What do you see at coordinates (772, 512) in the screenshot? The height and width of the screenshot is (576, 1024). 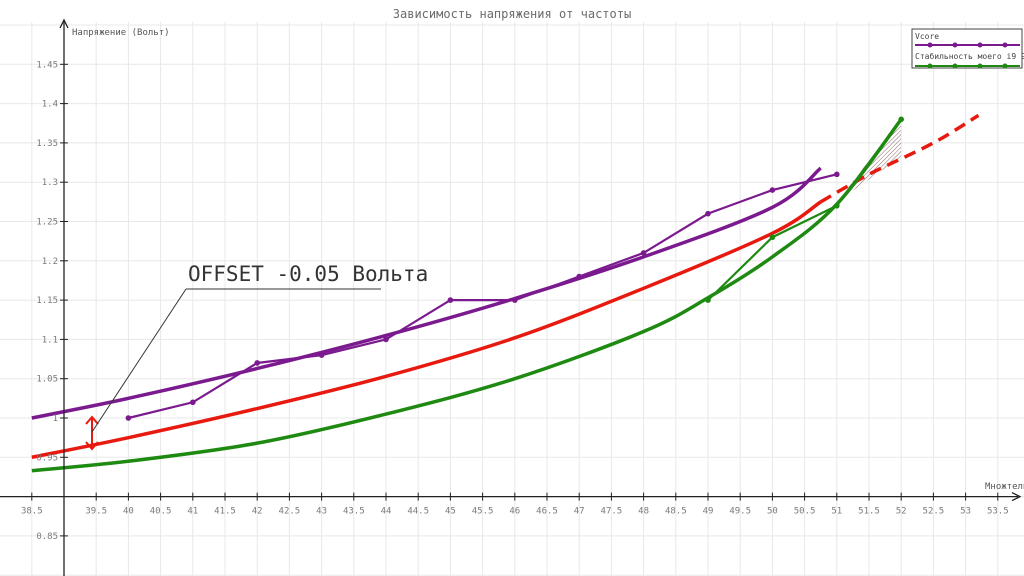 I see `x-tick-label: 50` at bounding box center [772, 512].